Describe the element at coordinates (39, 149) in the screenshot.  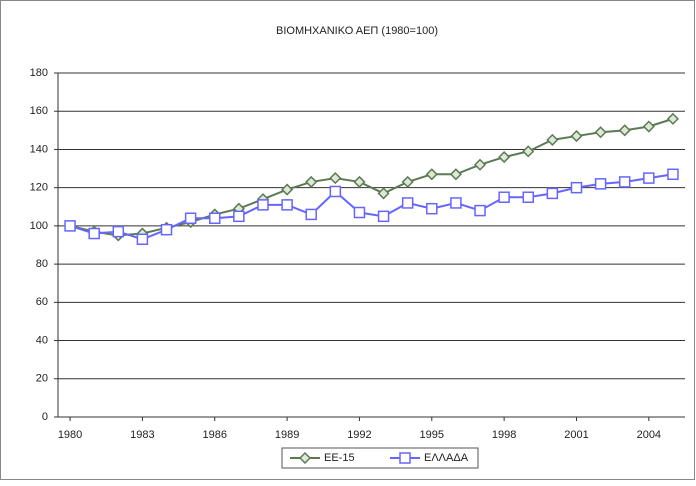
I see `y-tick-label: 140` at that location.